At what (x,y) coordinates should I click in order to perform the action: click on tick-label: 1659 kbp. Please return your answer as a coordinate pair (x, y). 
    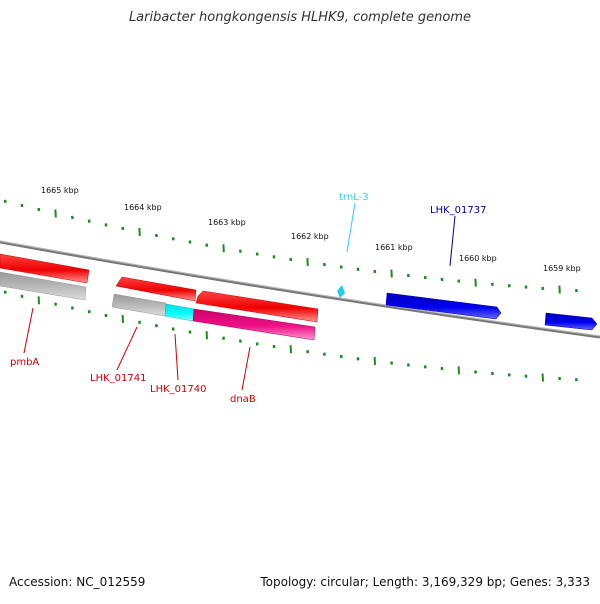
    Looking at the image, I should click on (562, 268).